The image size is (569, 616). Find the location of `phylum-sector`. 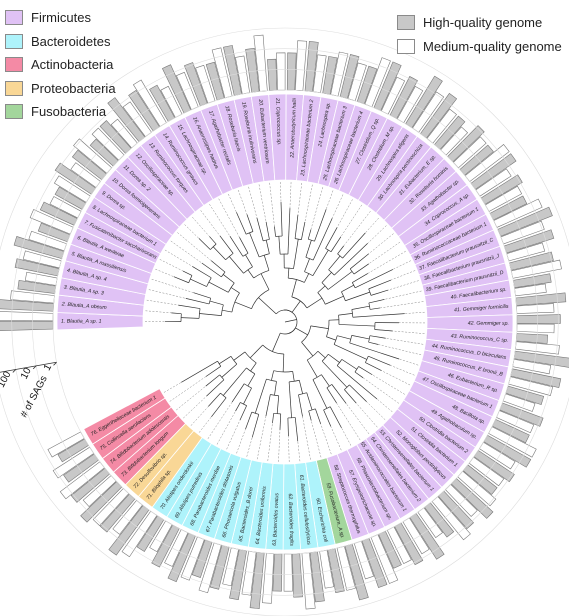

phylum-sector is located at coordinates (124, 416).